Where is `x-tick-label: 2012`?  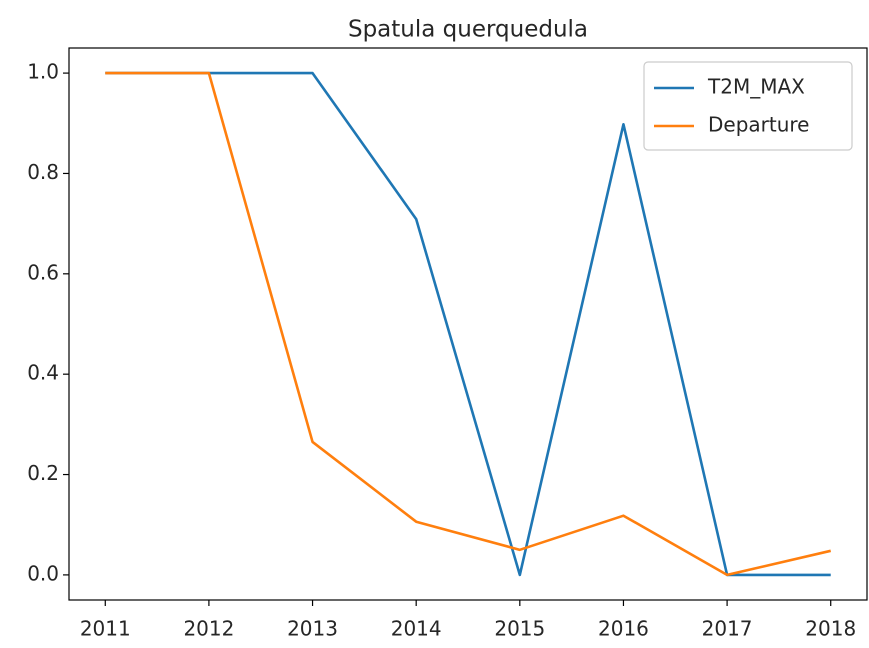
x-tick-label: 2012 is located at coordinates (208, 629).